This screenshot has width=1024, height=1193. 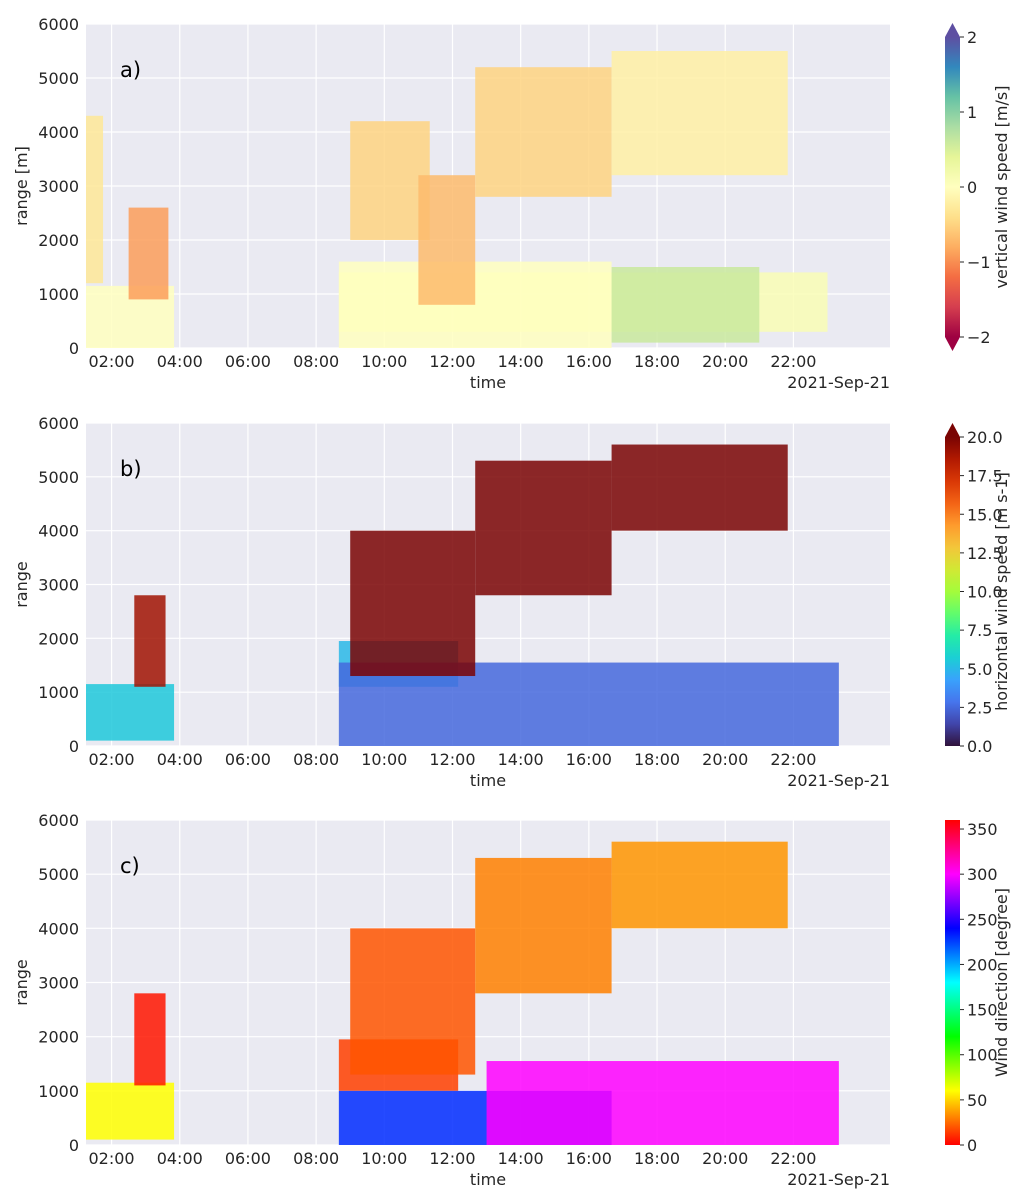 What do you see at coordinates (972, 112) in the screenshot?
I see `colorbar-tick-label: 1` at bounding box center [972, 112].